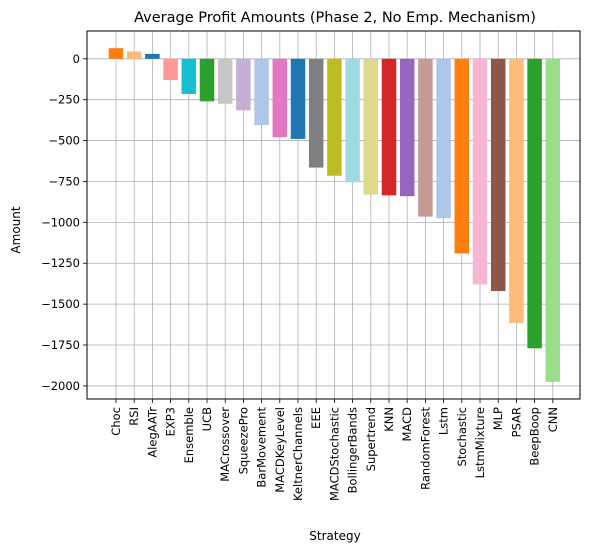 This screenshot has width=592, height=552. What do you see at coordinates (60, 304) in the screenshot?
I see `y-tick-label: −1500` at bounding box center [60, 304].